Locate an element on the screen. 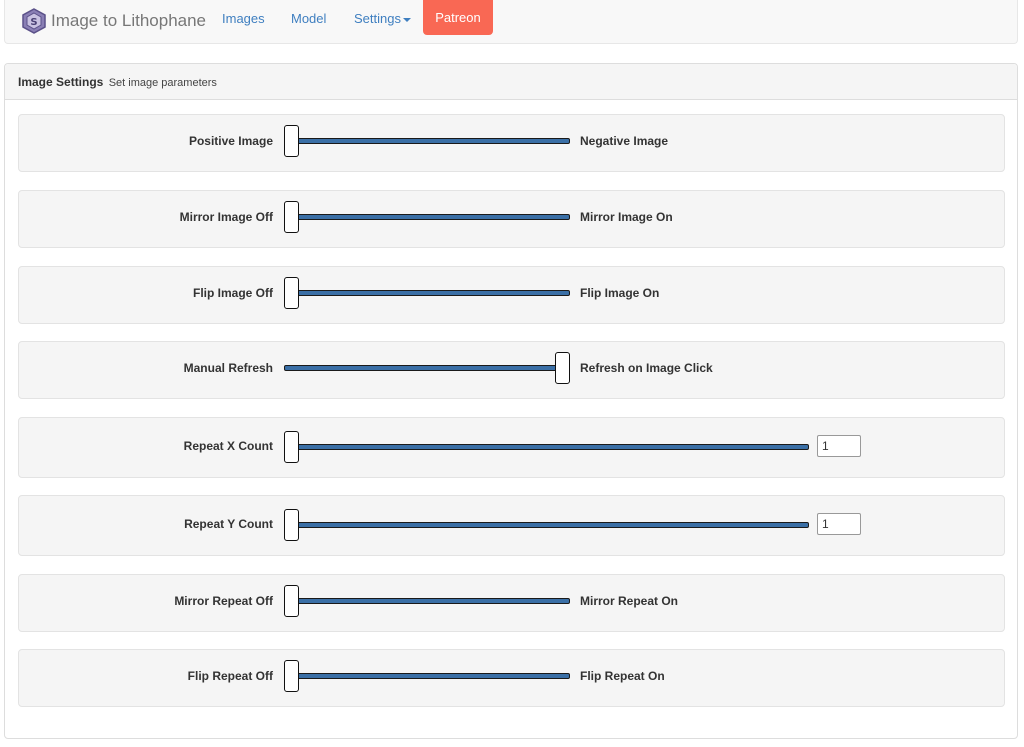  flip-repeat-slider-handle is located at coordinates (291, 676).